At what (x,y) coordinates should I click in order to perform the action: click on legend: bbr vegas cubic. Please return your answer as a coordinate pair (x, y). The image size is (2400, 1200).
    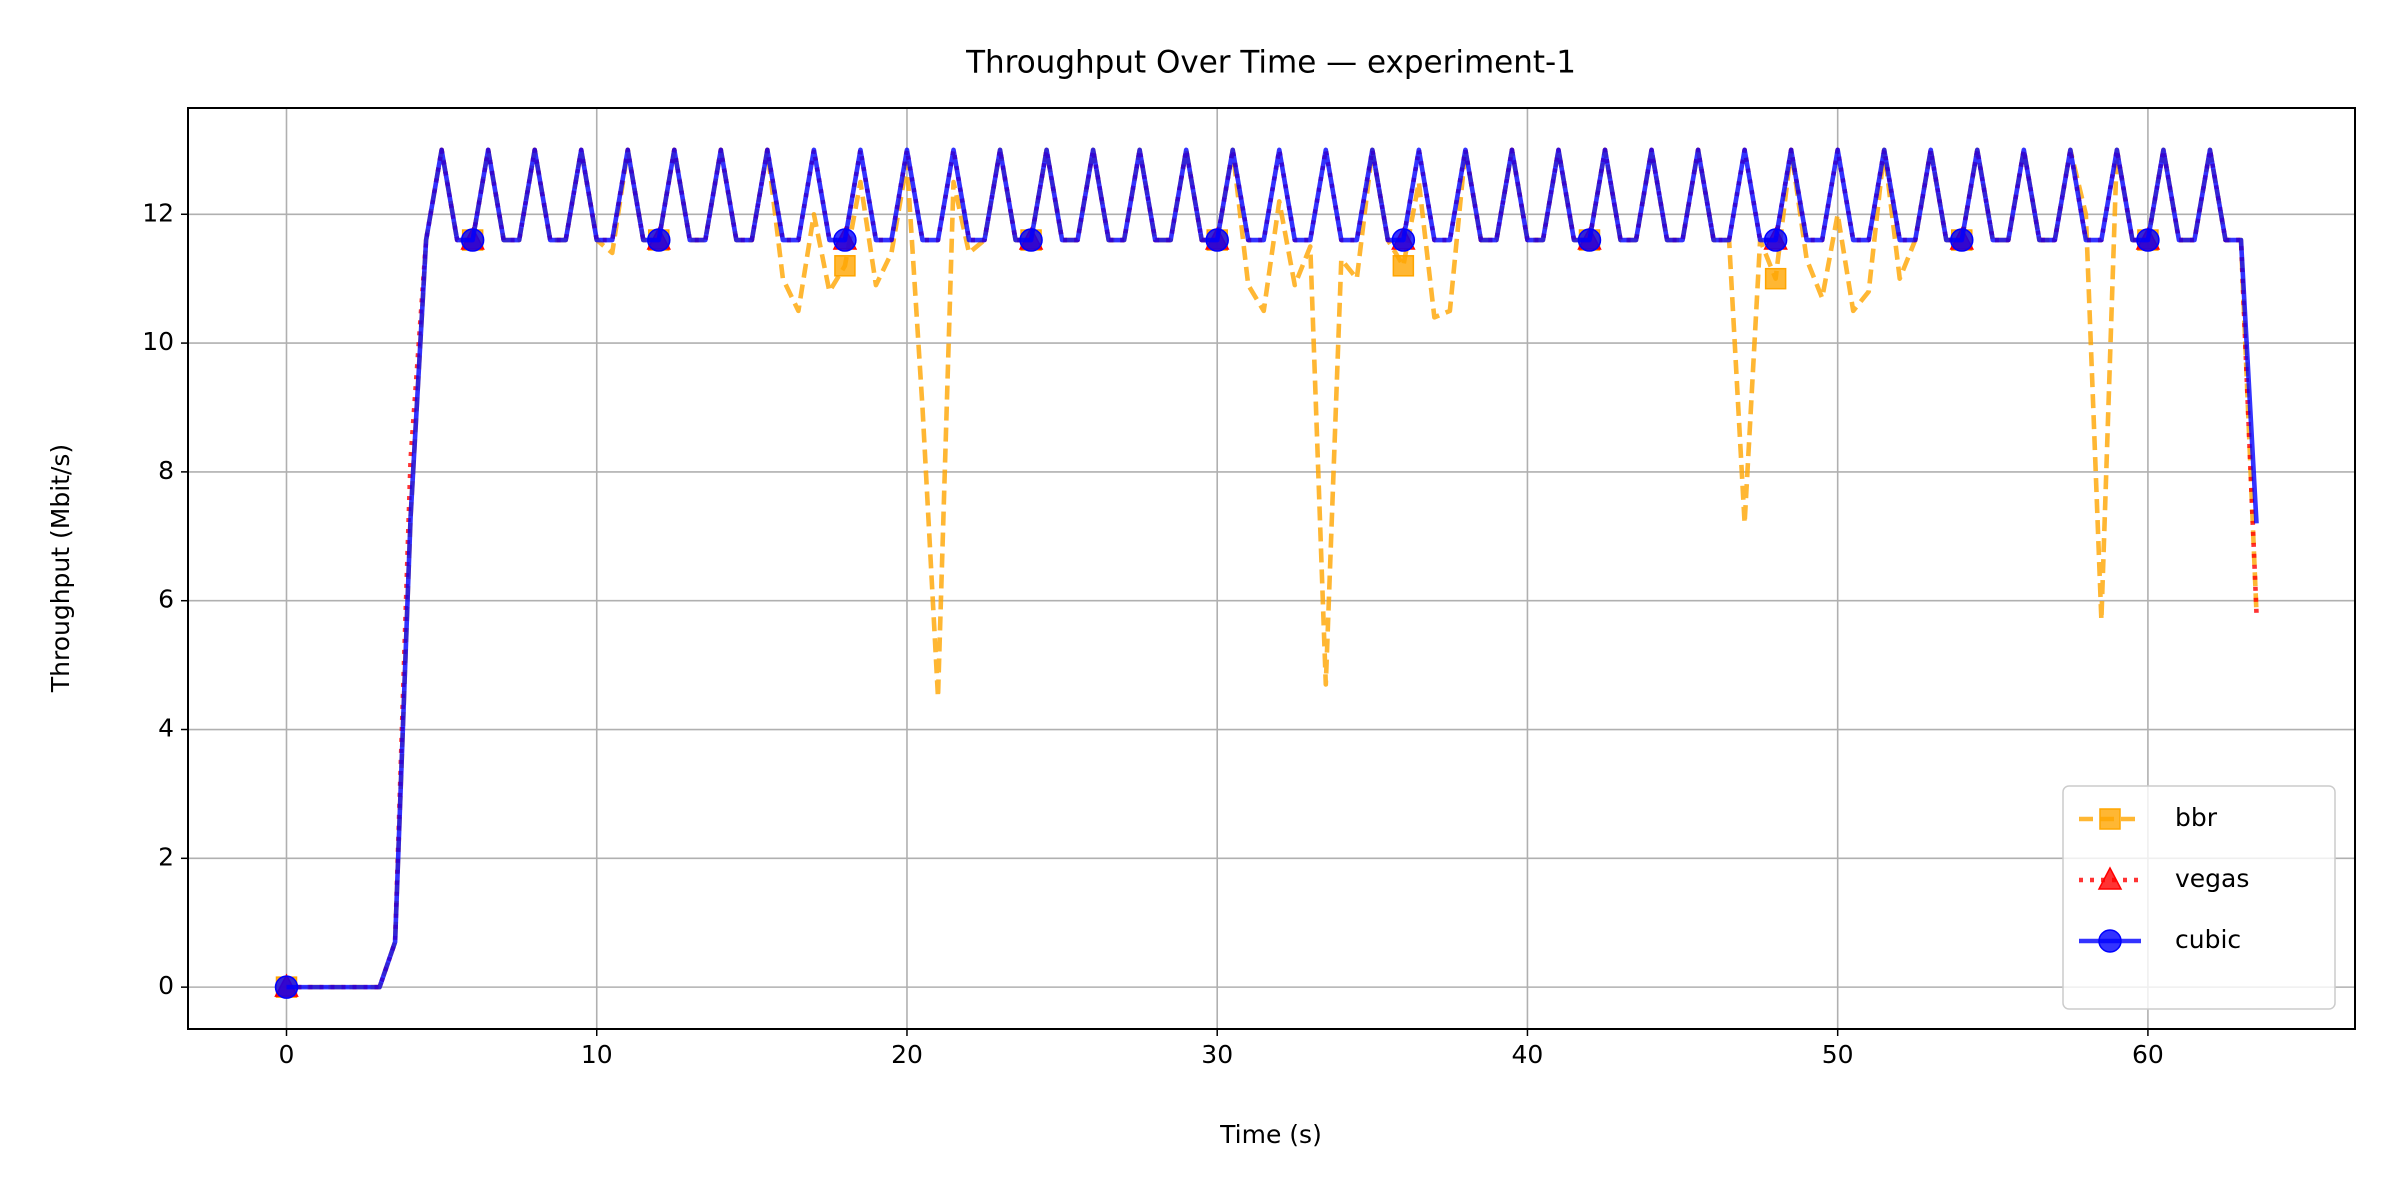
    Looking at the image, I should click on (2199, 897).